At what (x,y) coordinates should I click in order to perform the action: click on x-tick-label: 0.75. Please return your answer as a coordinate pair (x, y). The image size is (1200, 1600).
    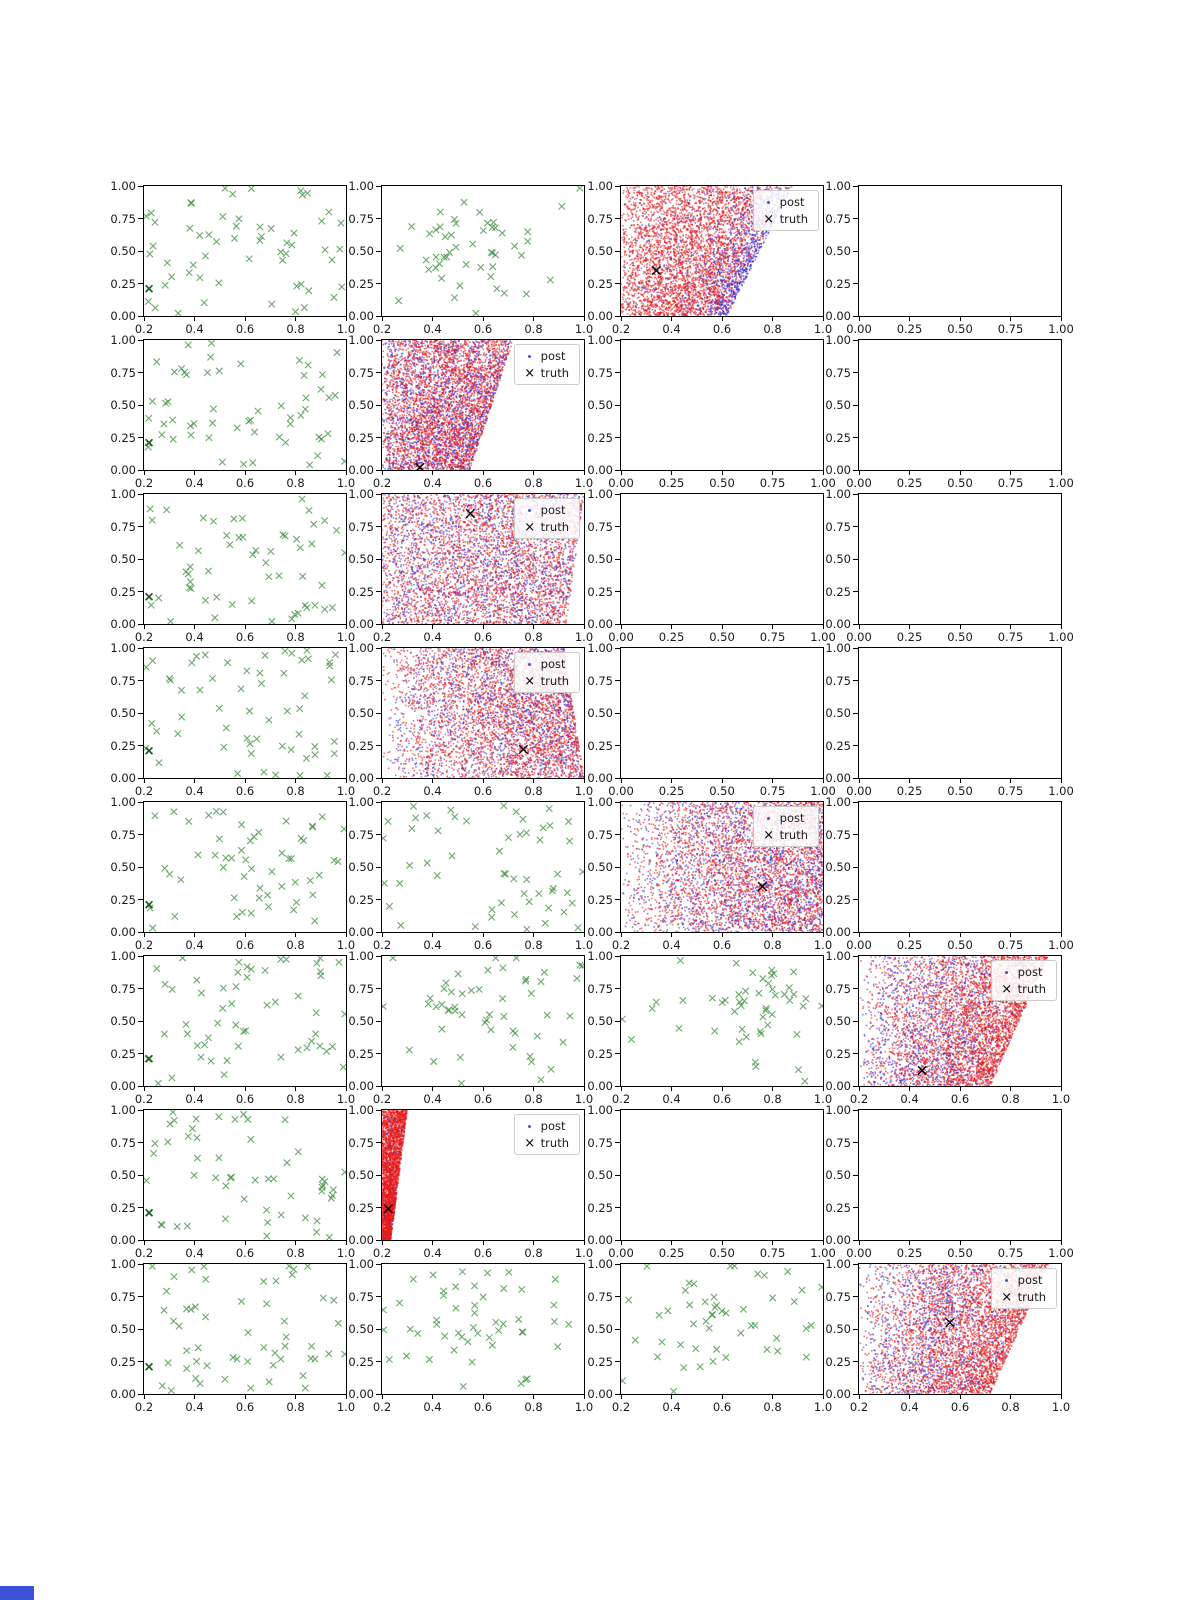
    Looking at the image, I should click on (772, 483).